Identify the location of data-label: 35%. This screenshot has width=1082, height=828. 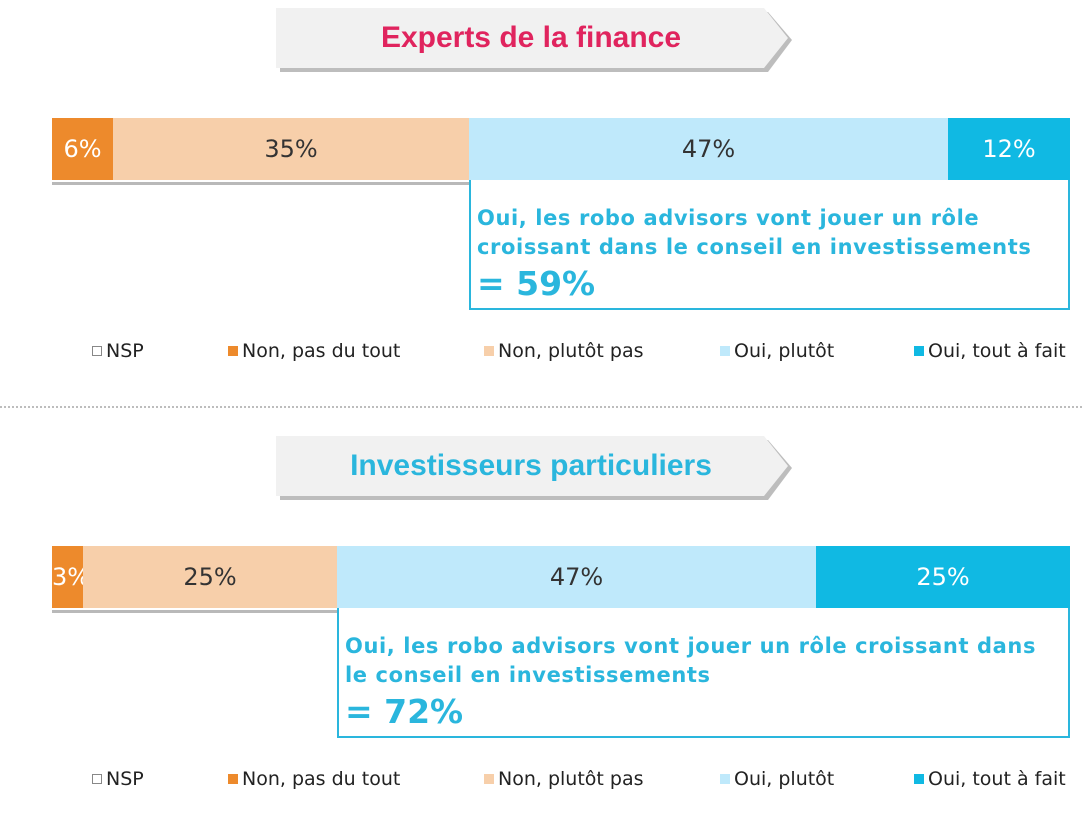
(291, 149).